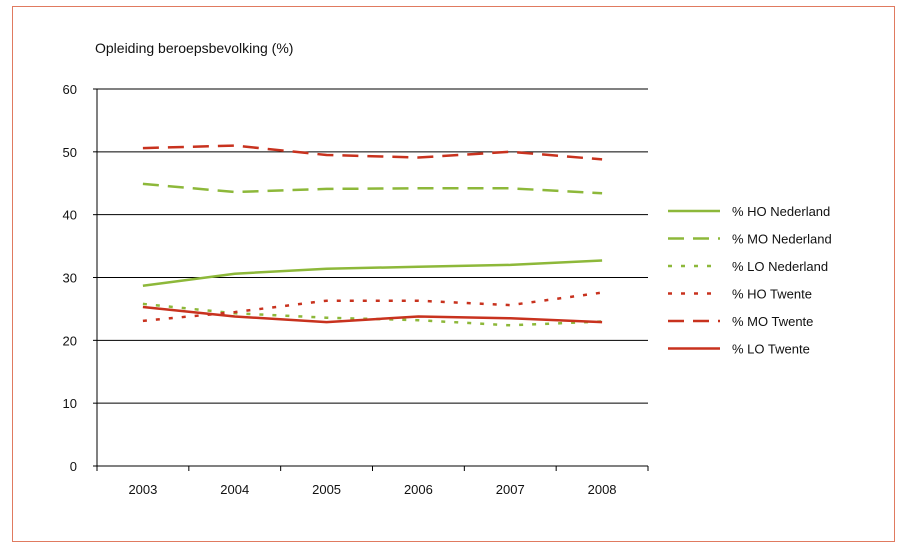 The image size is (903, 547). What do you see at coordinates (772, 321) in the screenshot?
I see `legend-label-5: % MO Twente` at bounding box center [772, 321].